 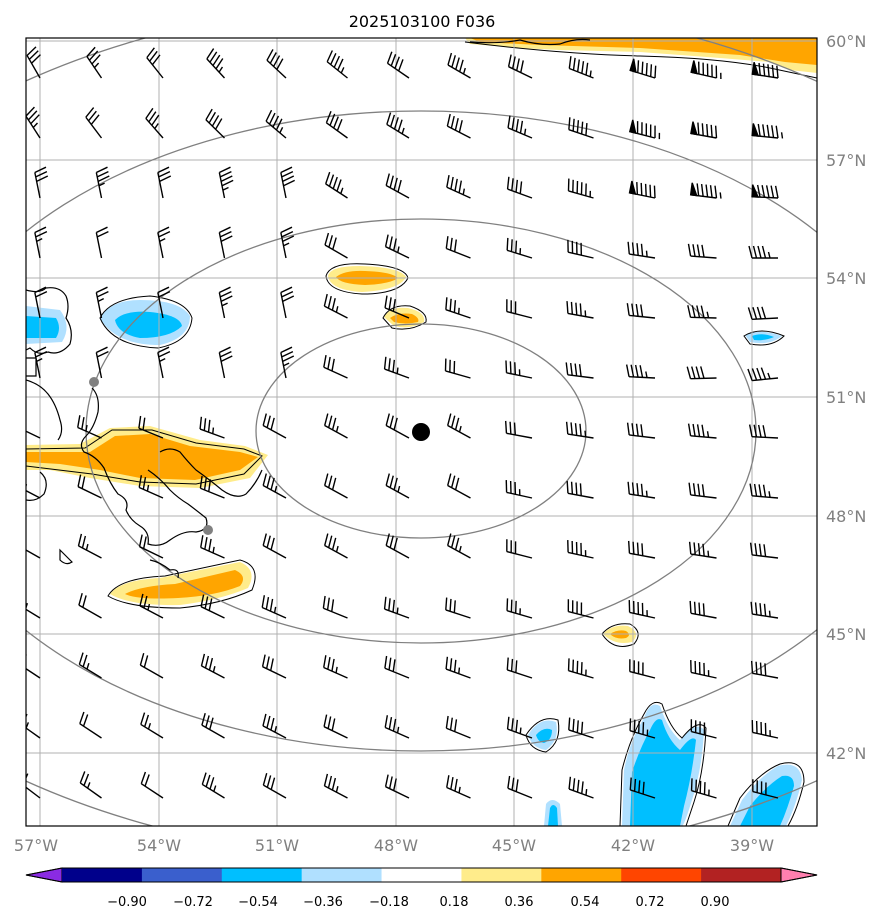 What do you see at coordinates (148, 324) in the screenshot?
I see `anomaly-blue-west-inner` at bounding box center [148, 324].